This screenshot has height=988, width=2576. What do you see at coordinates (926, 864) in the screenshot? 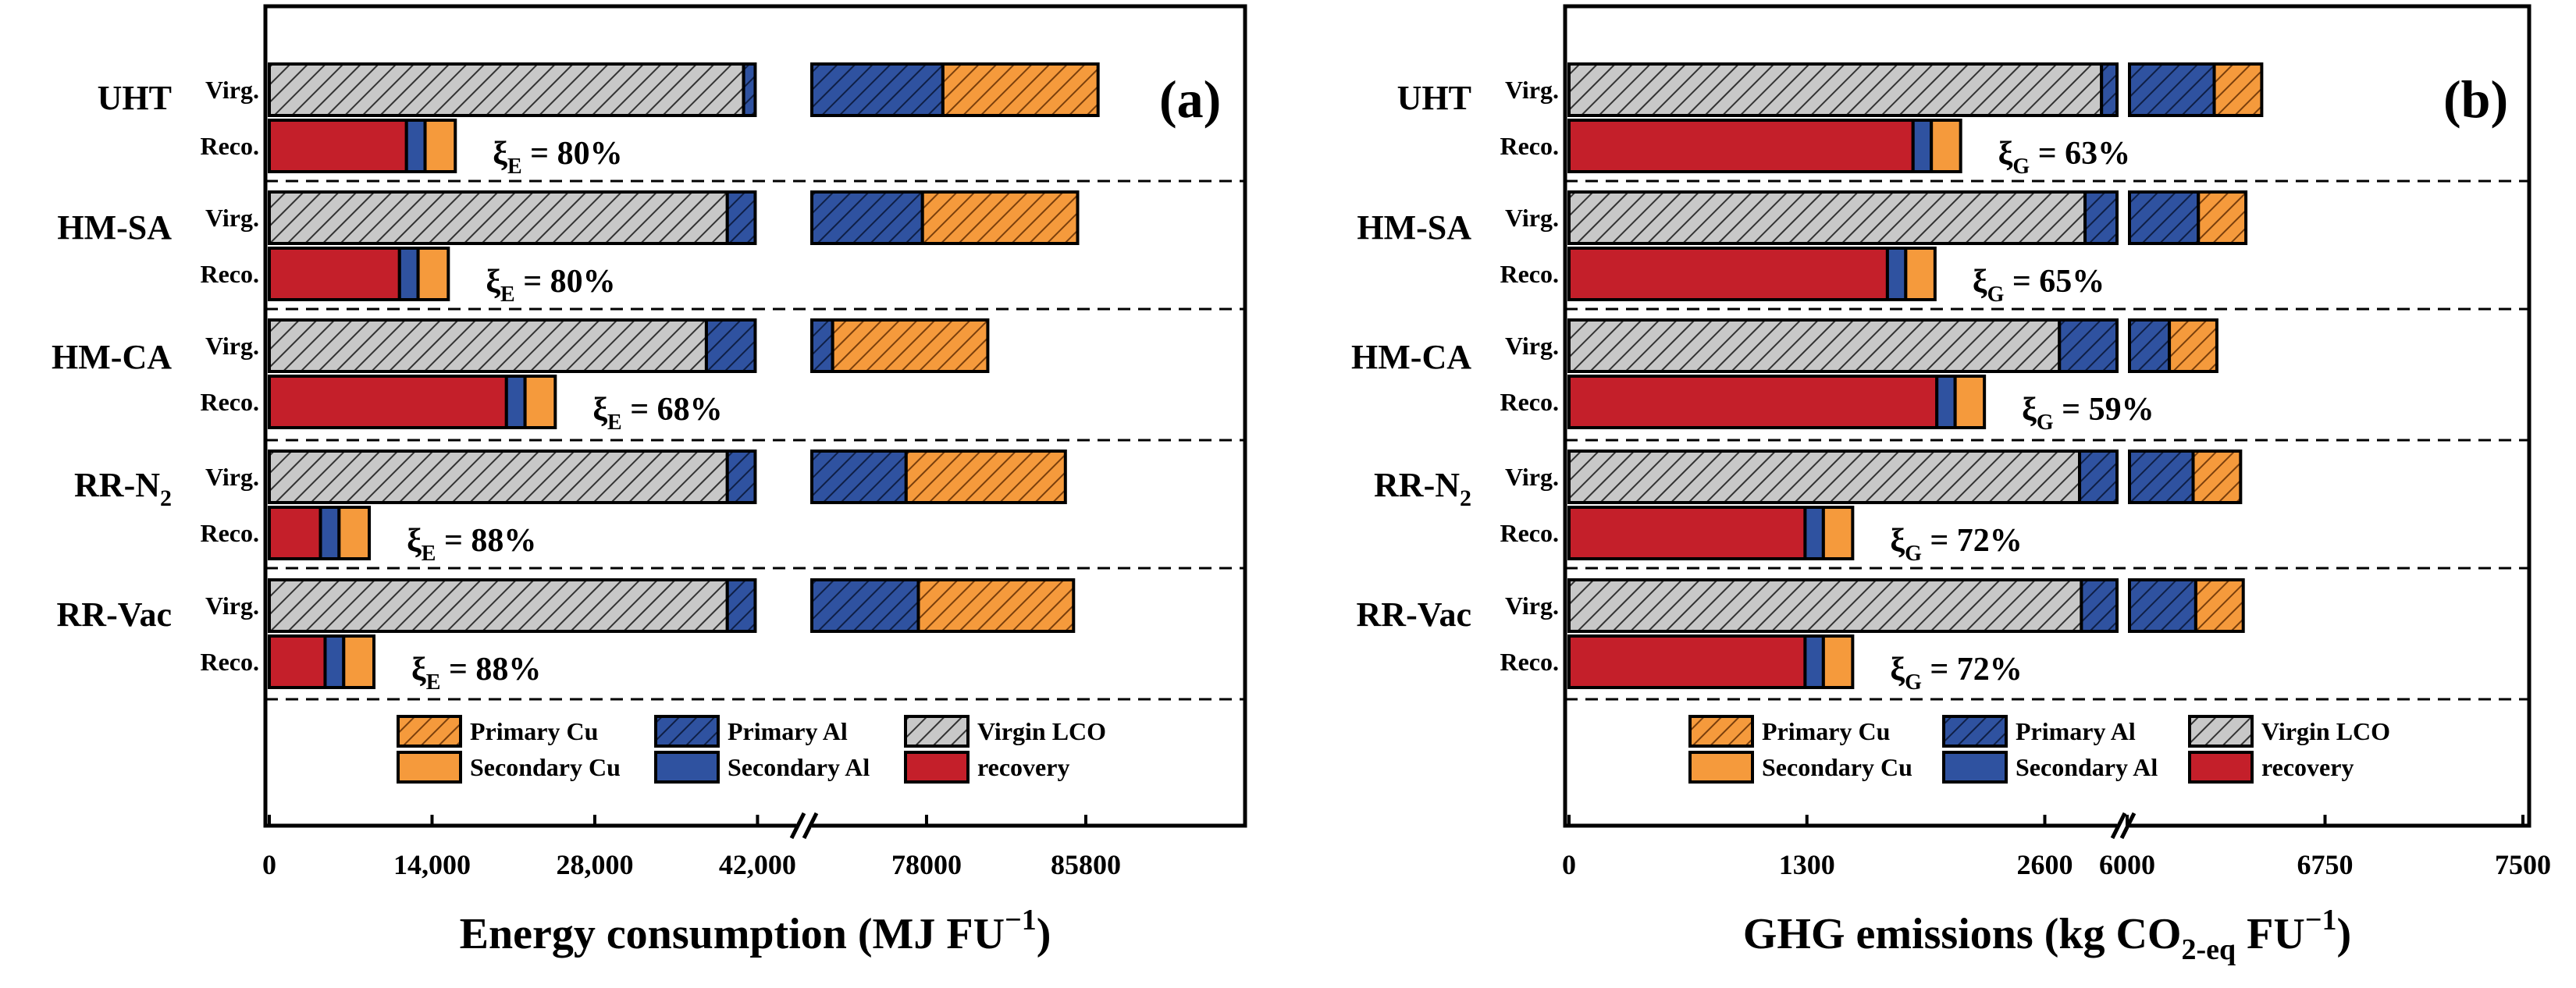
I see `x-tick-label: 78000` at bounding box center [926, 864].